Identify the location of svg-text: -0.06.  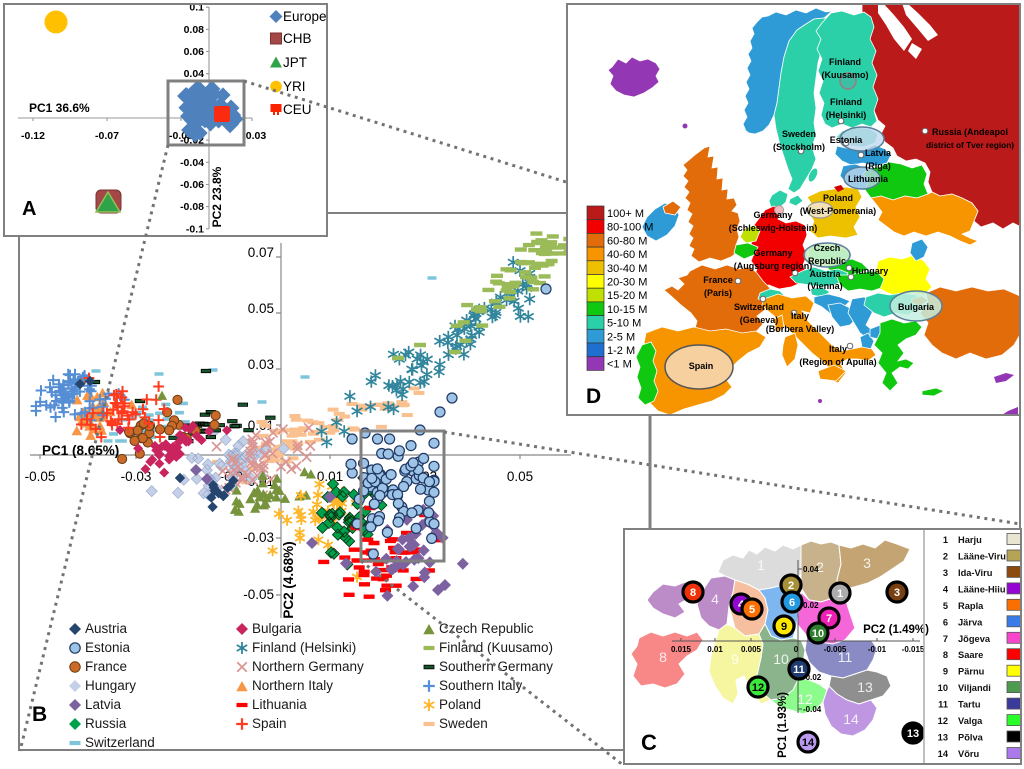
(192, 185).